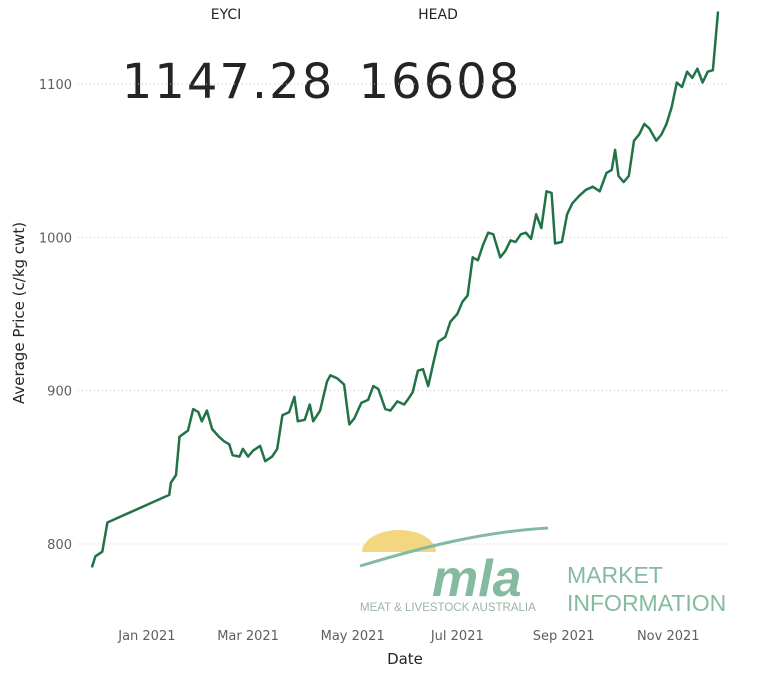 This screenshot has height=673, width=768. What do you see at coordinates (399, 541) in the screenshot?
I see `sun-icon` at bounding box center [399, 541].